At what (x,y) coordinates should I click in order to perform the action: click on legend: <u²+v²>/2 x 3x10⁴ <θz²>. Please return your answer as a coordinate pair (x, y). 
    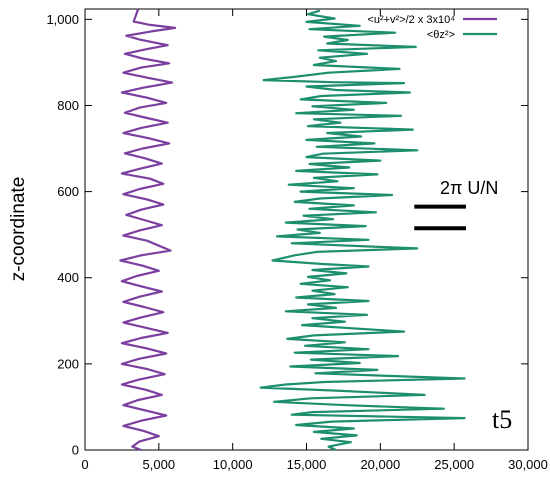
    Looking at the image, I should click on (432, 27).